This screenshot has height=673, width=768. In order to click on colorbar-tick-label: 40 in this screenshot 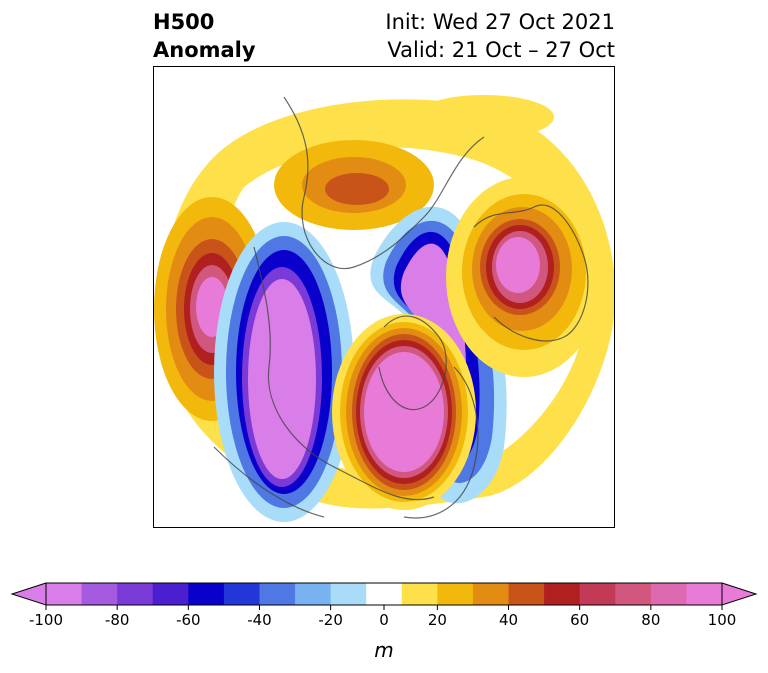, I will do `click(508, 620)`.